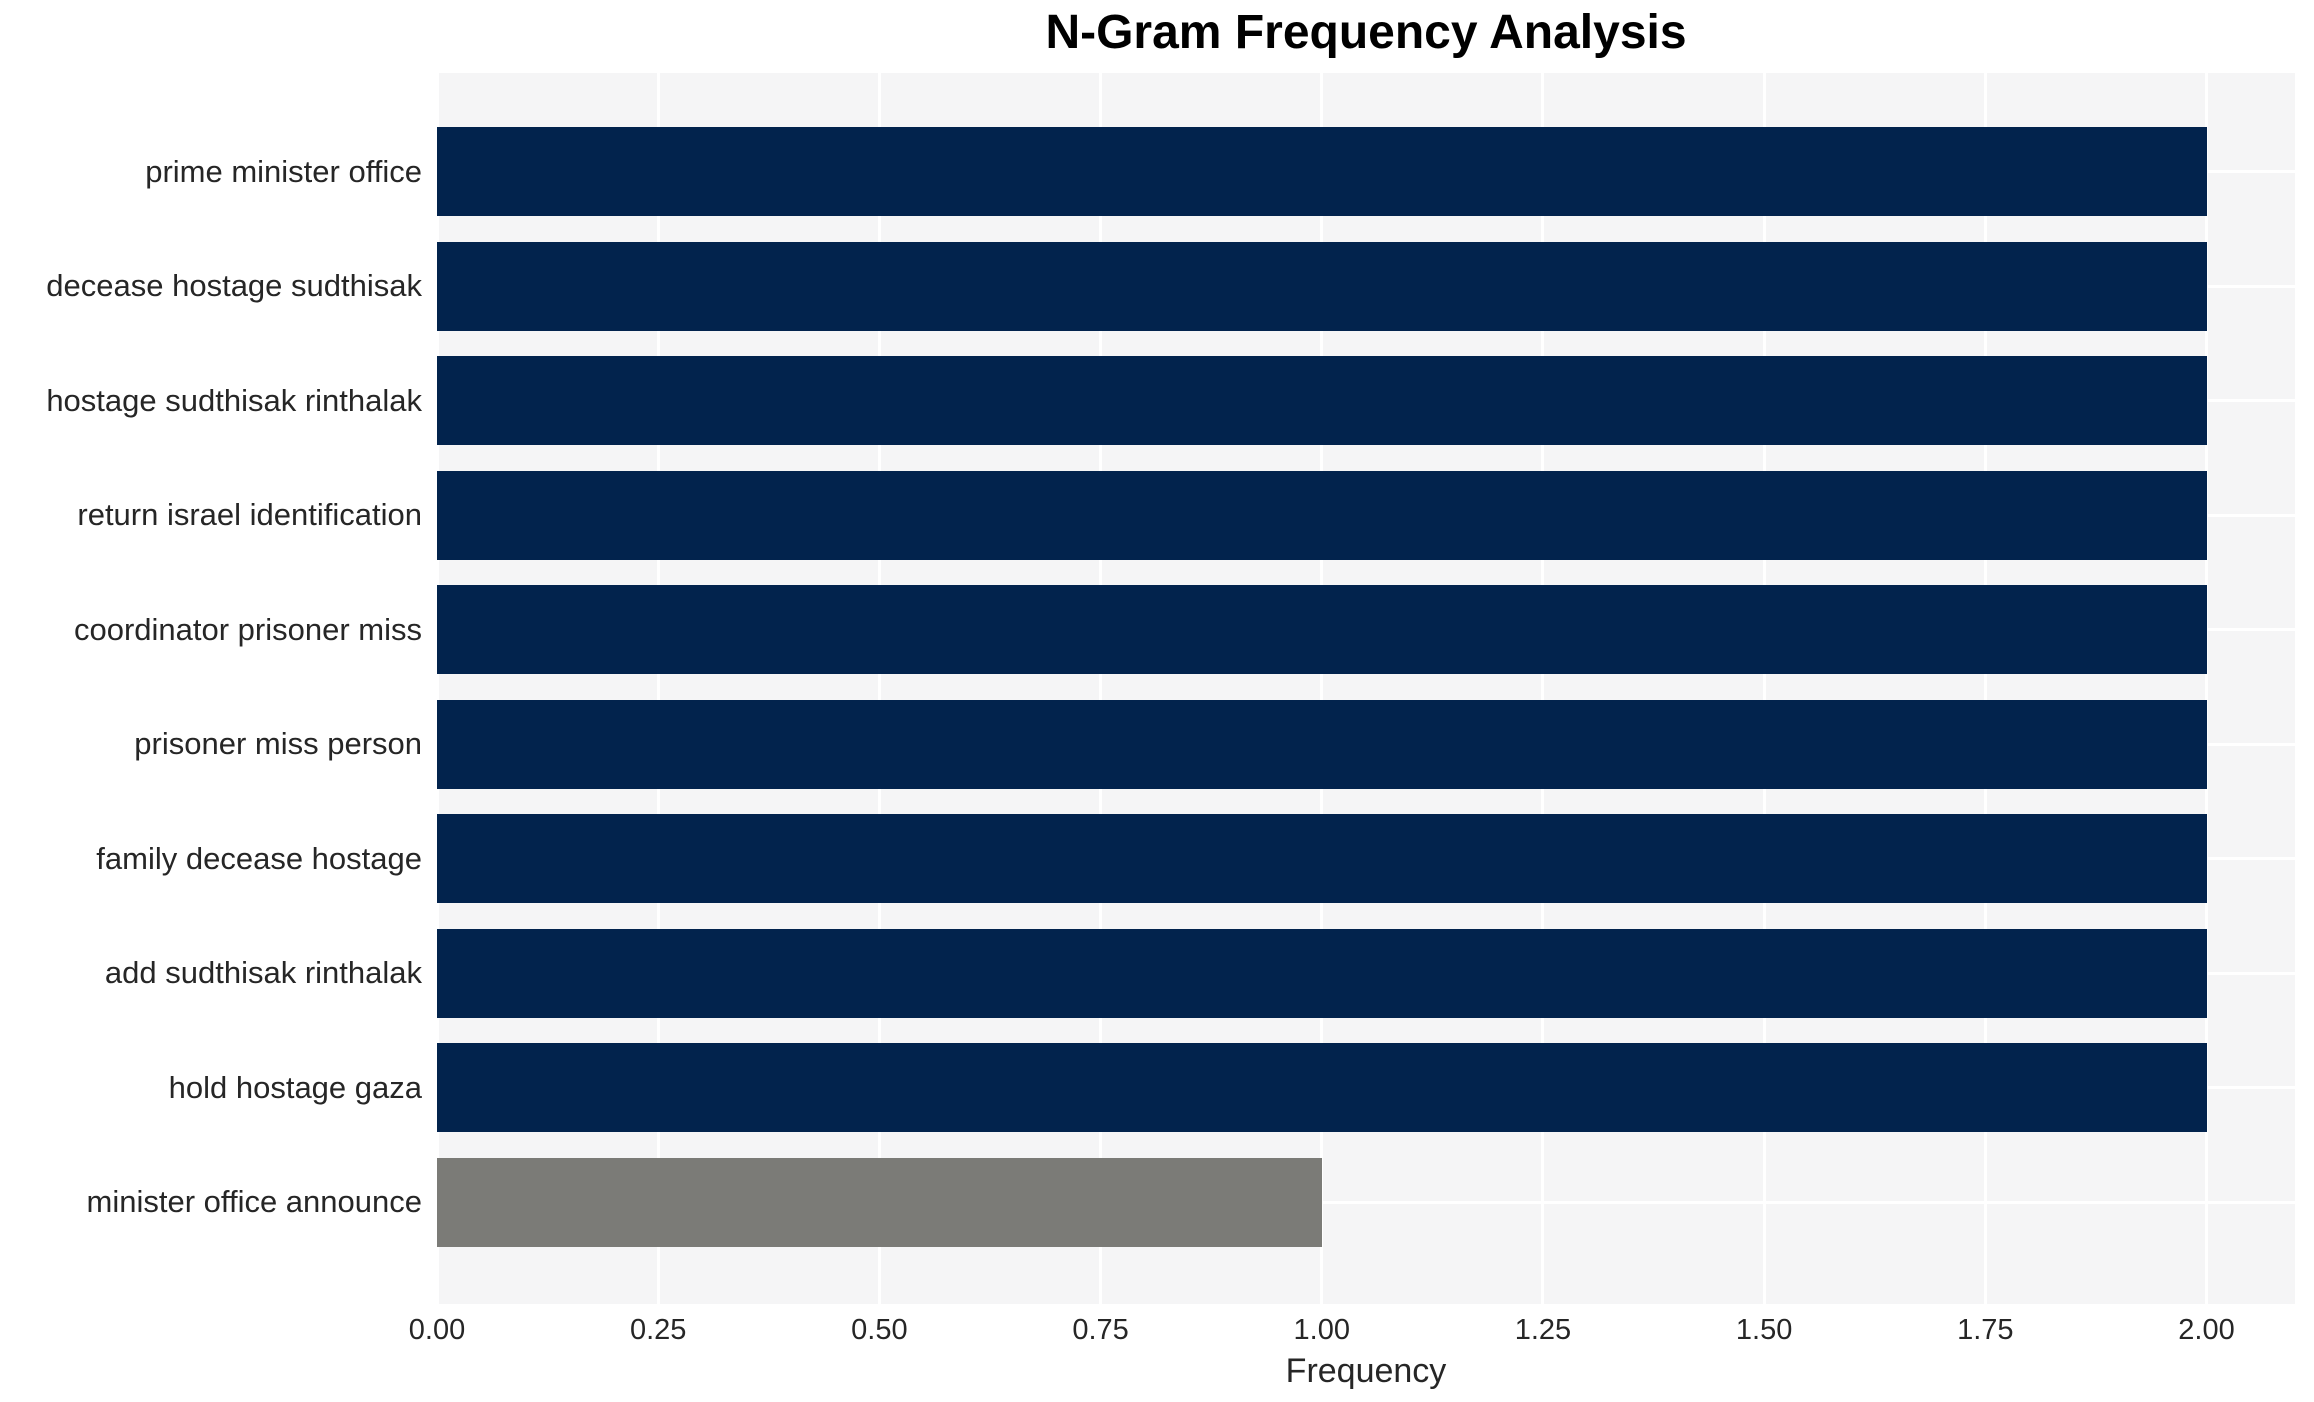 The image size is (2314, 1402). What do you see at coordinates (254, 1201) in the screenshot?
I see `y-tick-label: minister office announce` at bounding box center [254, 1201].